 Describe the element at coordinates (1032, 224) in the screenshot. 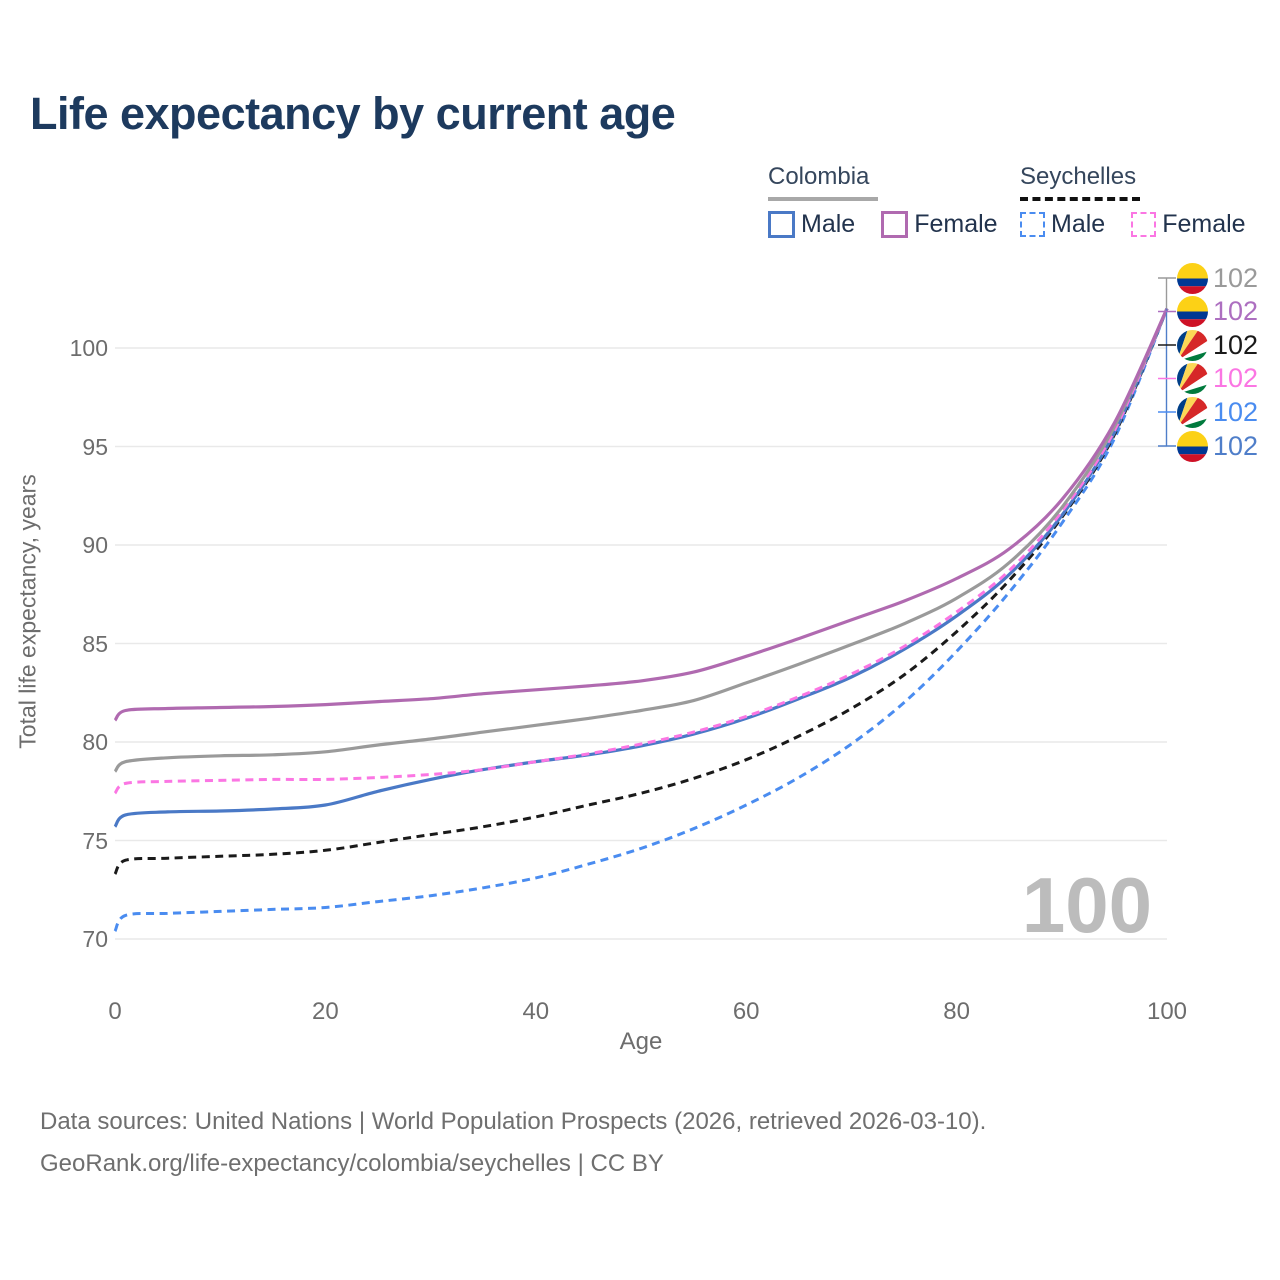

I see `seychelles-male-swatch-icon` at that location.